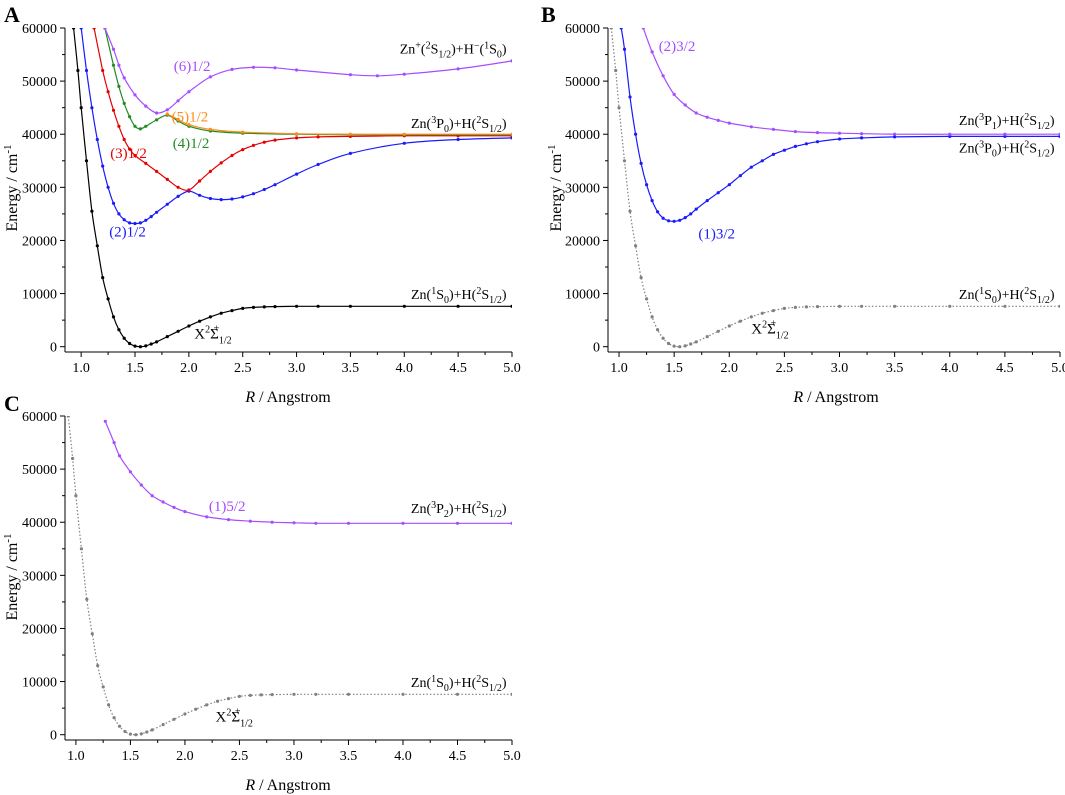  Describe the element at coordinates (582, 241) in the screenshot. I see `y-tick-label: 20000` at that location.